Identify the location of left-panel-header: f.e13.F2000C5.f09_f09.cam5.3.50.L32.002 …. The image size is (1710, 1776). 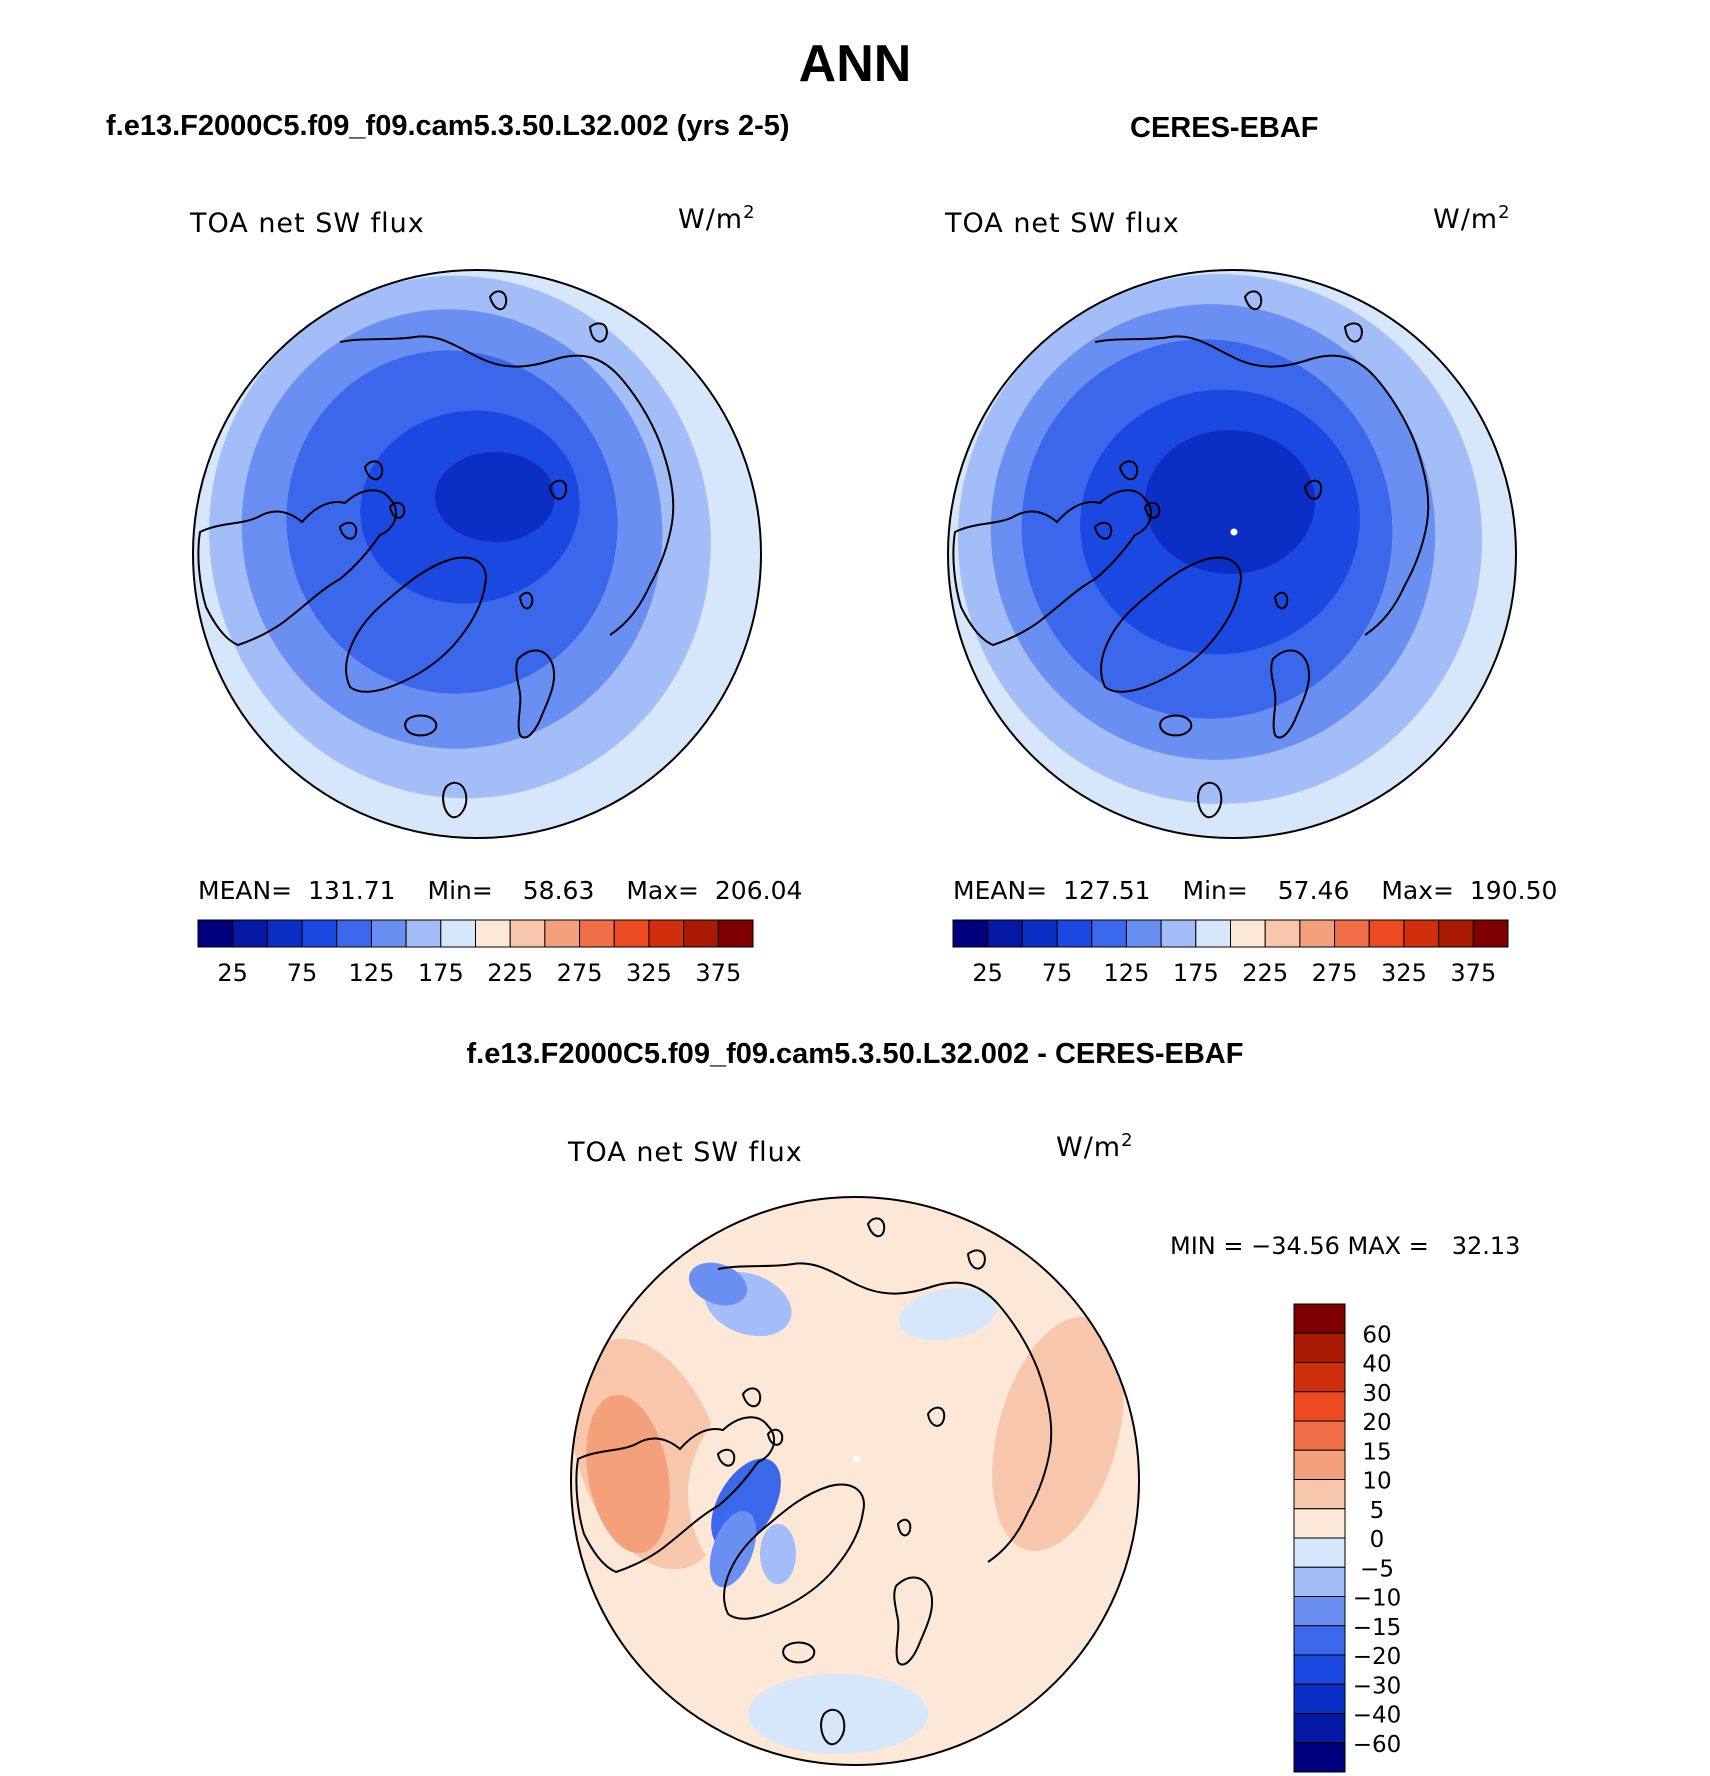
(448, 126).